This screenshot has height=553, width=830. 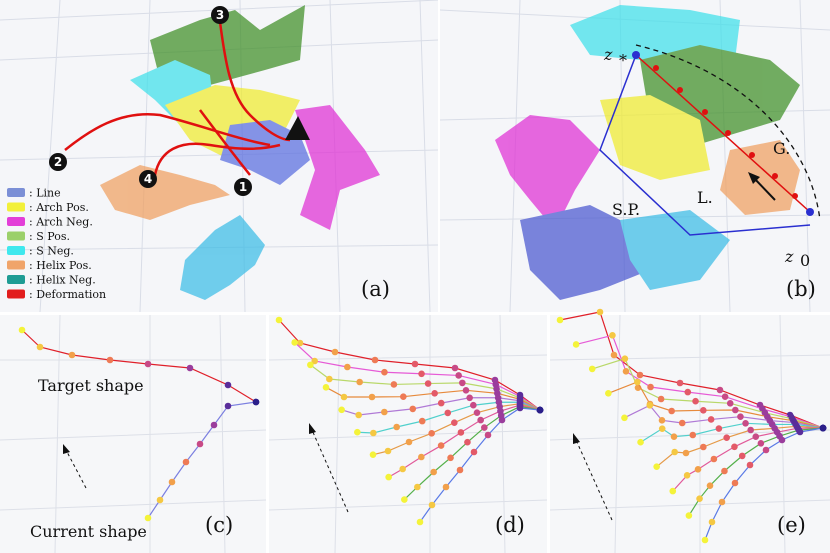 What do you see at coordinates (49, 236) in the screenshot?
I see `legend-label-3: : S Pos.` at bounding box center [49, 236].